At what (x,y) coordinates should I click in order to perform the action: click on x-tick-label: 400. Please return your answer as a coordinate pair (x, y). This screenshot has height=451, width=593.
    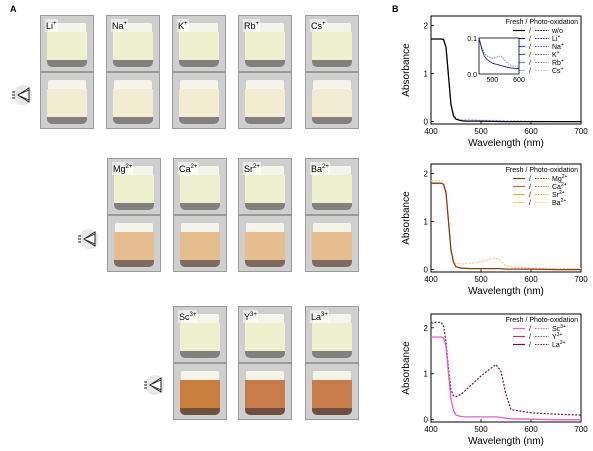
    Looking at the image, I should click on (431, 131).